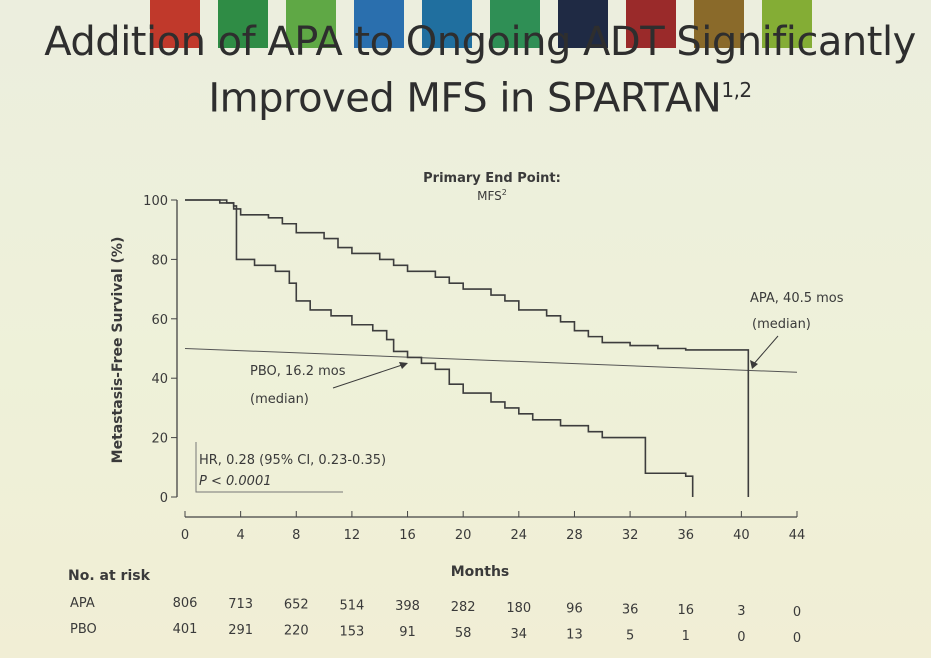 This screenshot has height=658, width=931. I want to click on risk-cell: 34, so click(519, 634).